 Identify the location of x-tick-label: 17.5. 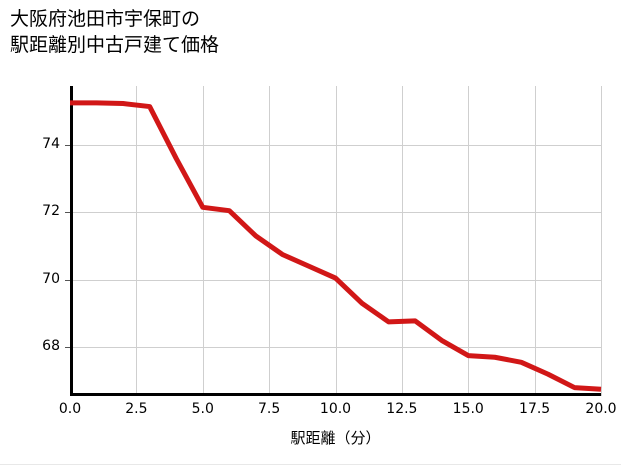
(535, 409).